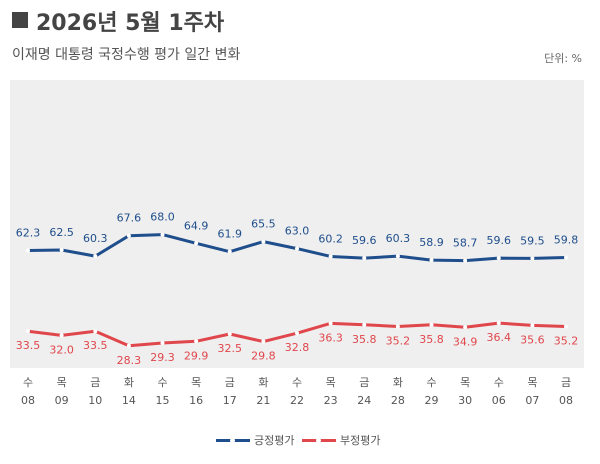 The width and height of the screenshot is (600, 464). What do you see at coordinates (130, 23) in the screenshot?
I see `page-title: 2026년 5월 1주차` at bounding box center [130, 23].